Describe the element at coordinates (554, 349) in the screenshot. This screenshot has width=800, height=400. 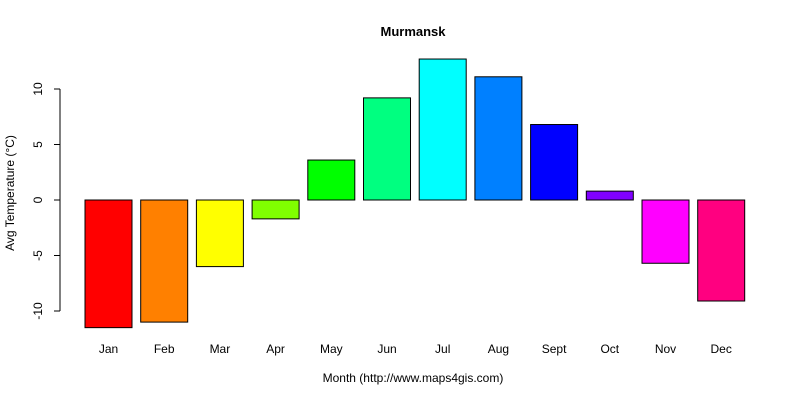
I see `x-tick-label: Sept` at that location.